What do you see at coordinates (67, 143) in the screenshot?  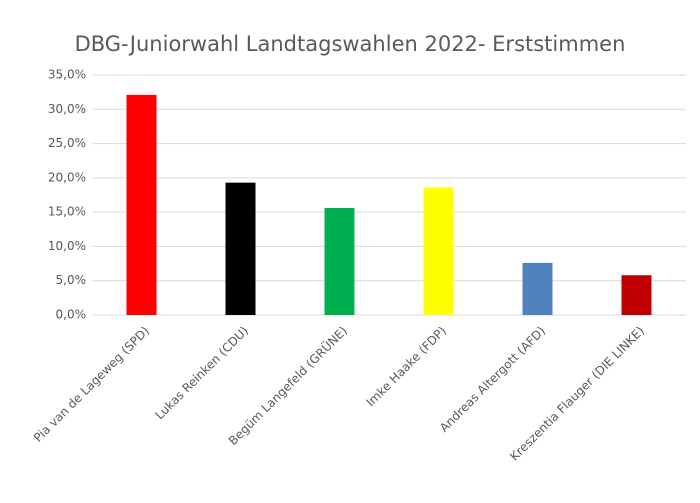 I see `y-tick-label: 25,0%` at bounding box center [67, 143].